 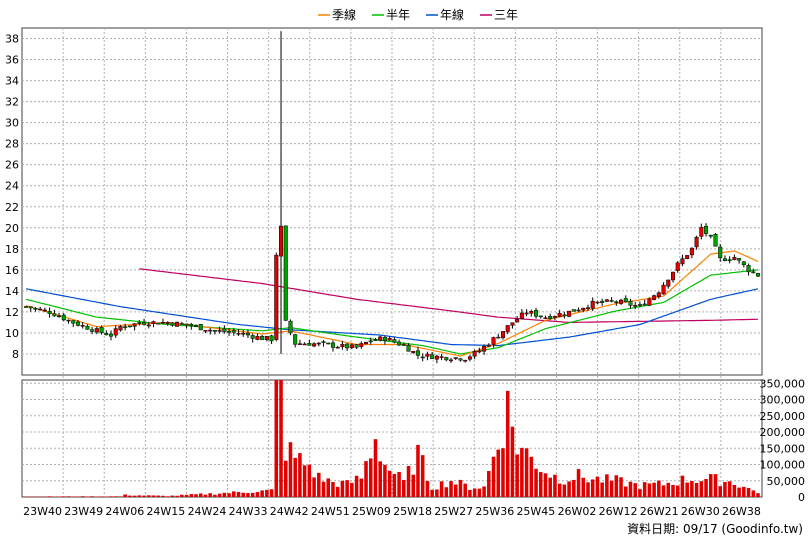 What do you see at coordinates (289, 511) in the screenshot?
I see `x-tick-label-6: 24W42` at bounding box center [289, 511].